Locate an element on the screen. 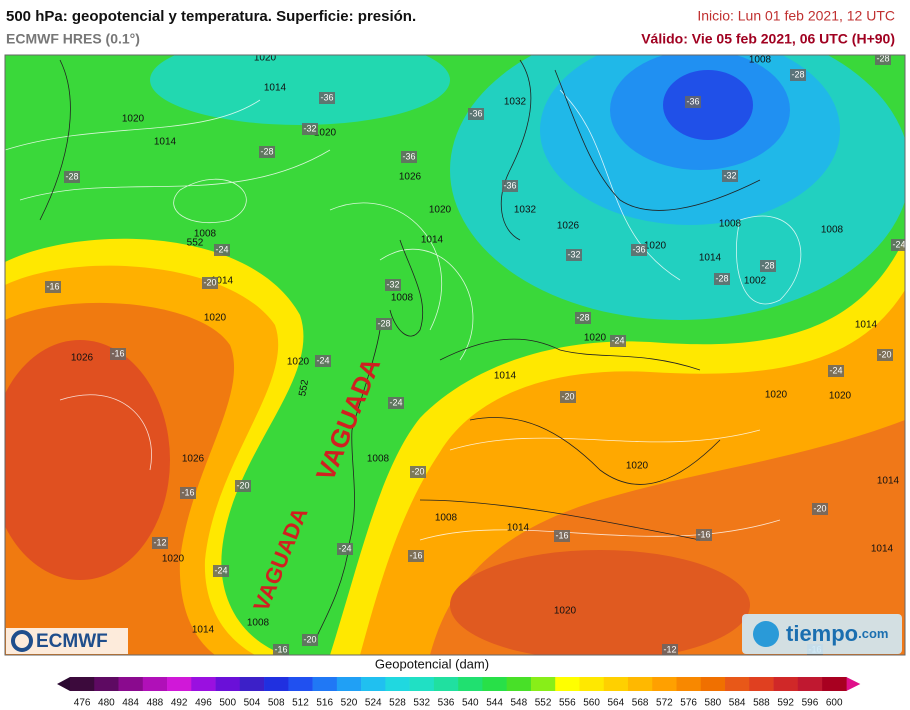  colorbar-tick-label: 544 is located at coordinates (494, 703).